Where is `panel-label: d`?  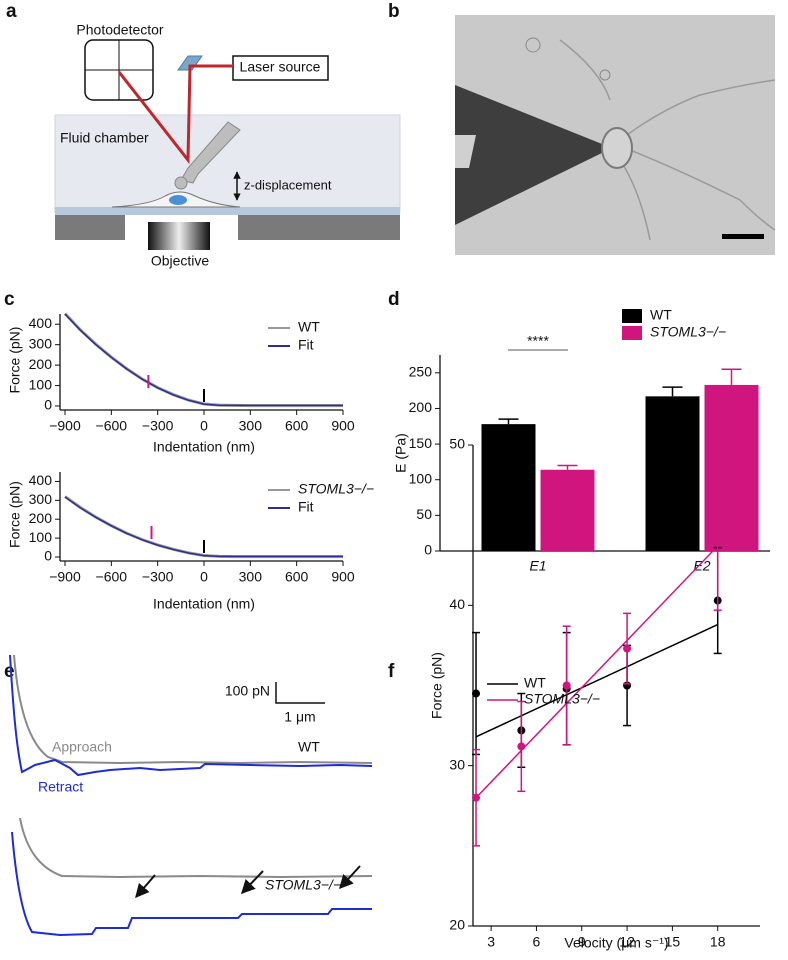 panel-label: d is located at coordinates (394, 299).